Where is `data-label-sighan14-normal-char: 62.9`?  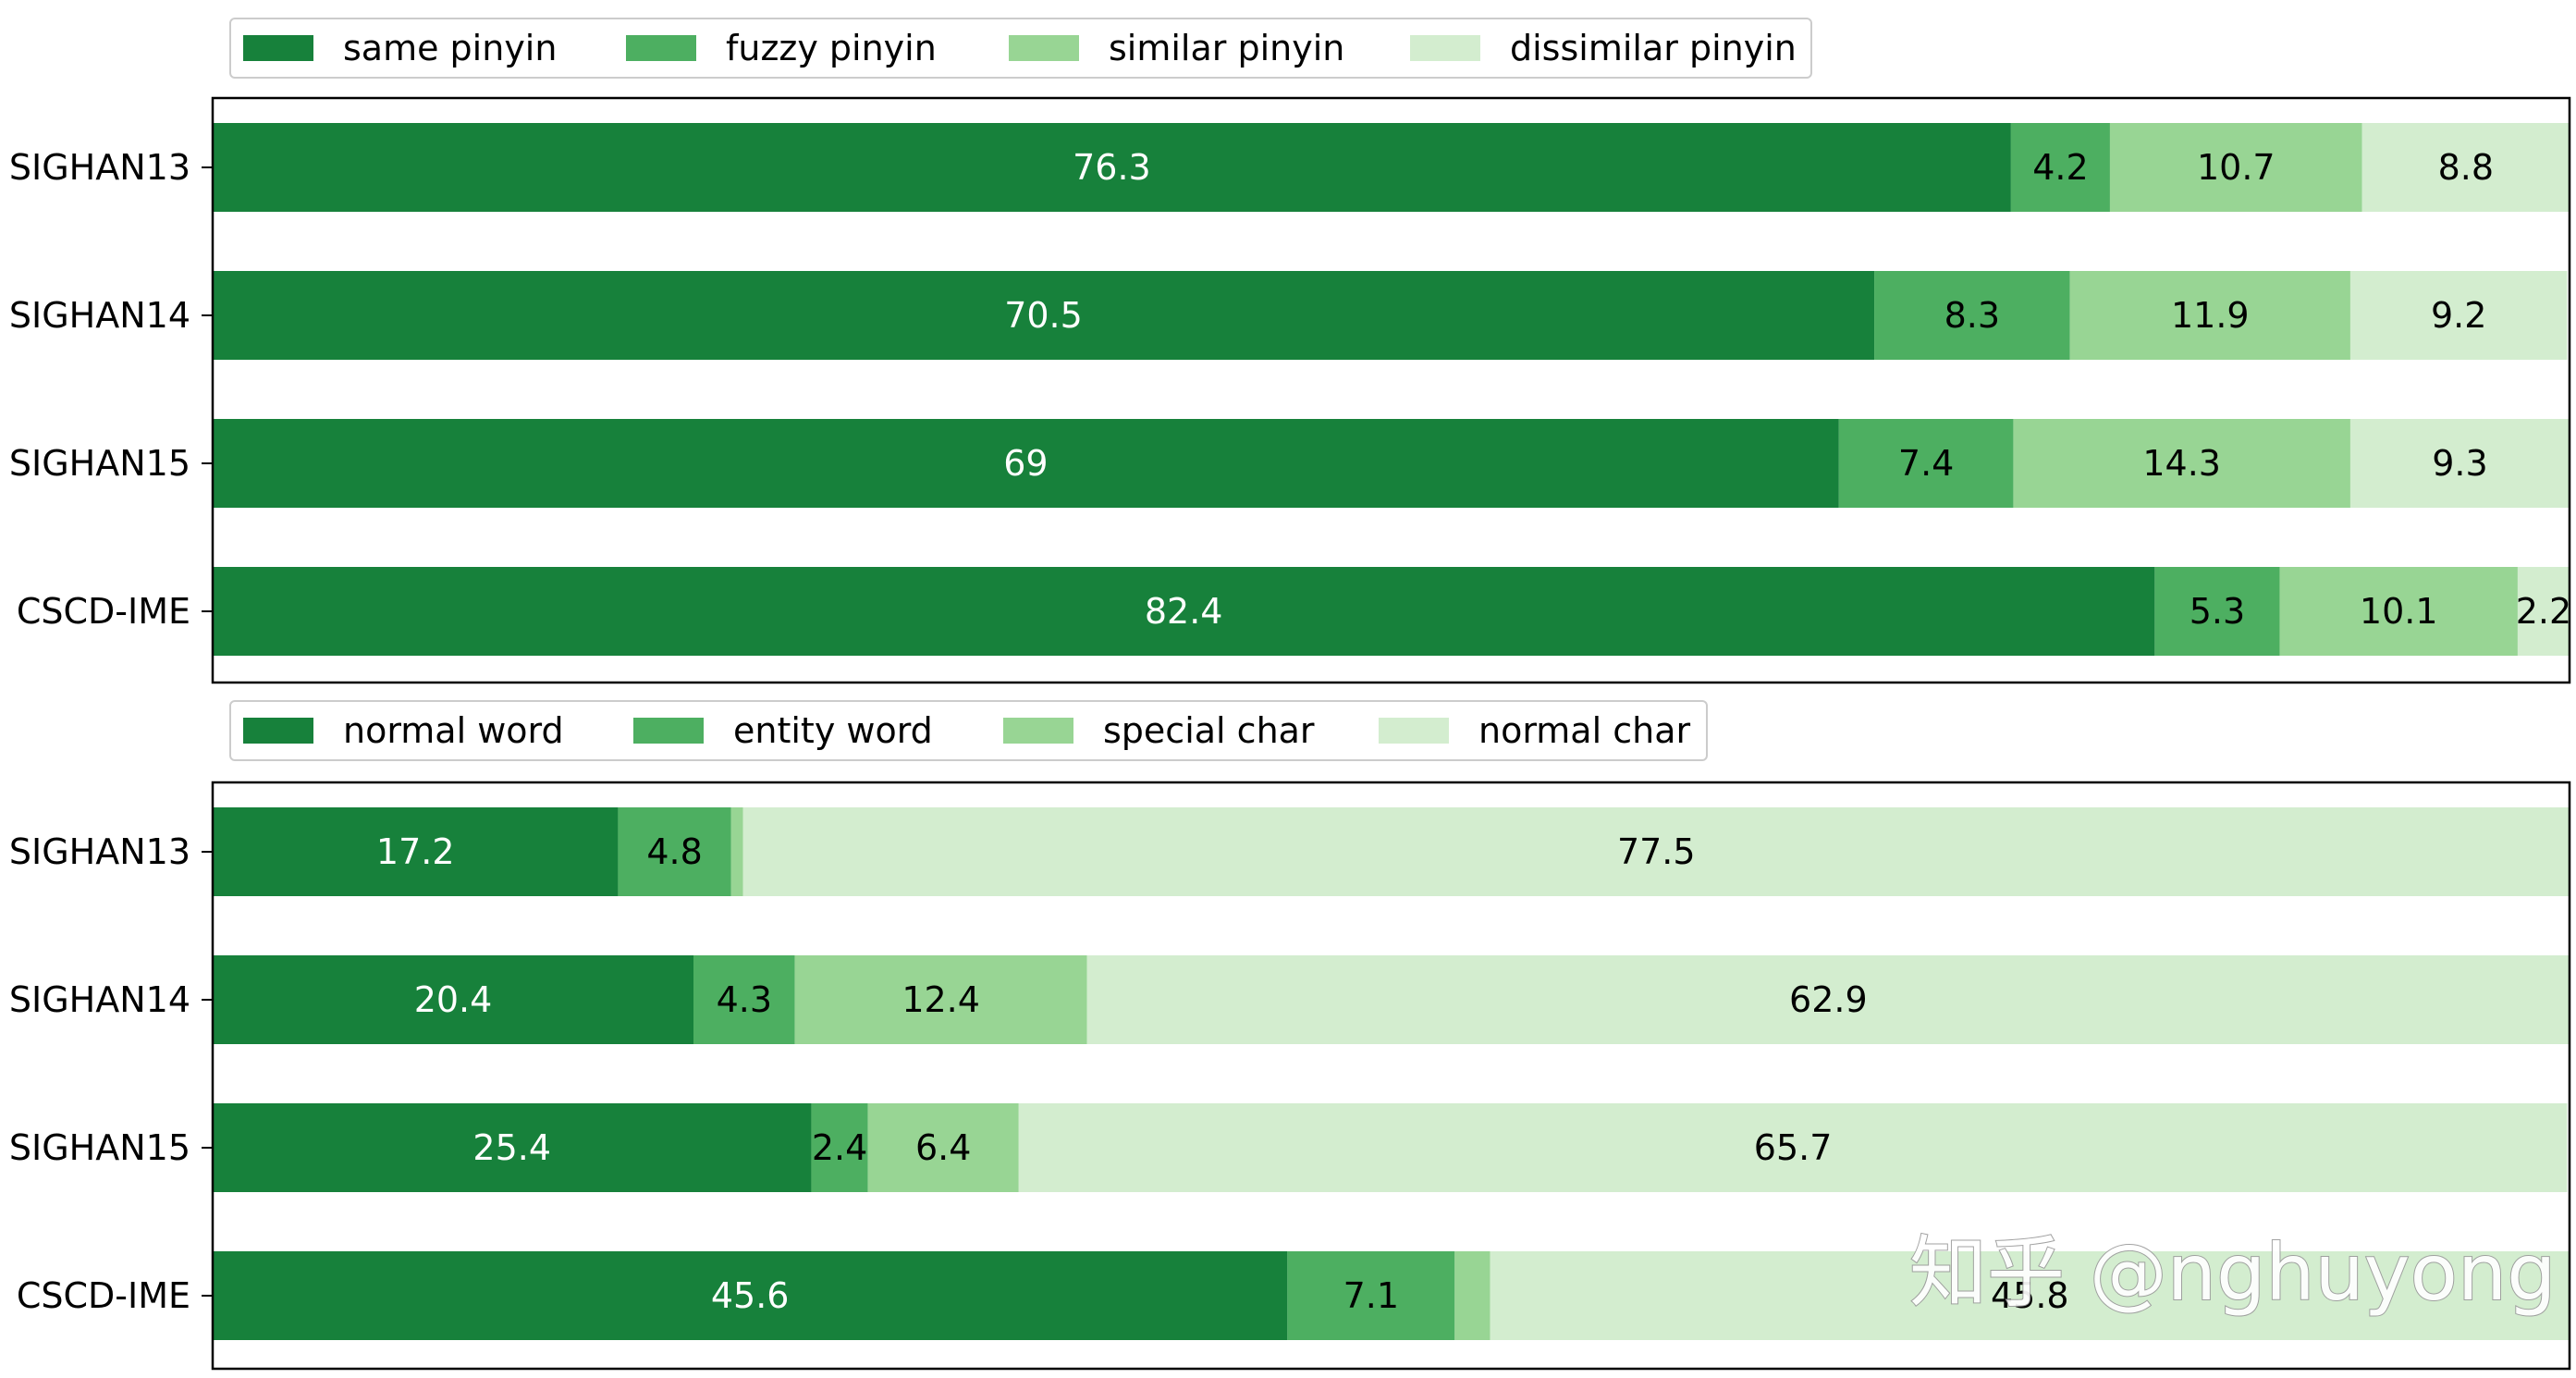
data-label-sighan14-normal-char: 62.9 is located at coordinates (1828, 999).